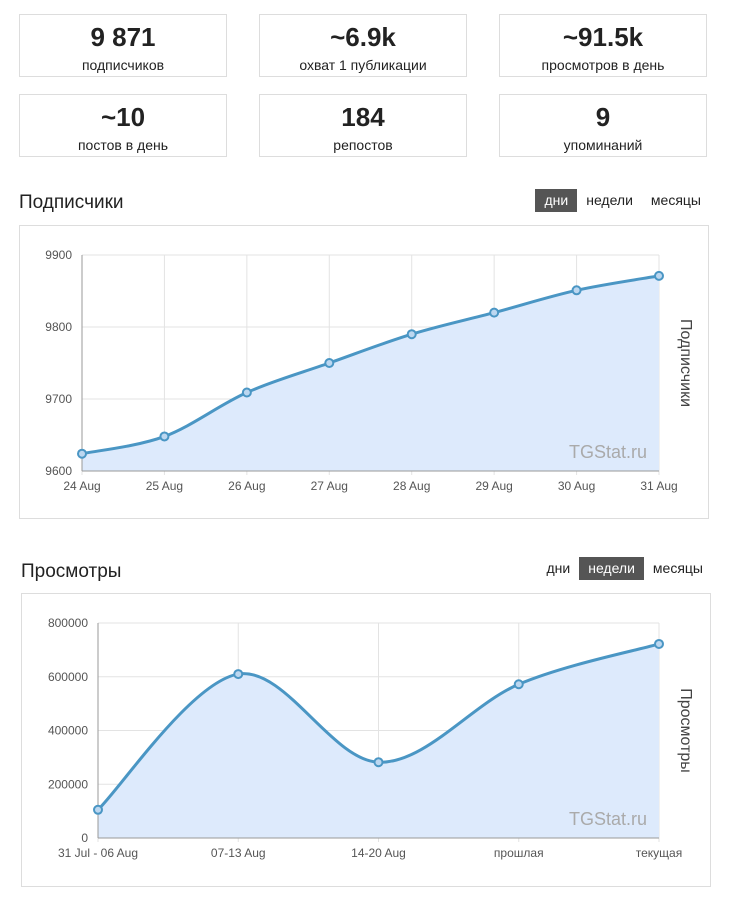 The image size is (732, 906). What do you see at coordinates (576, 486) in the screenshot?
I see `x-tick-label: 30 Aug` at bounding box center [576, 486].